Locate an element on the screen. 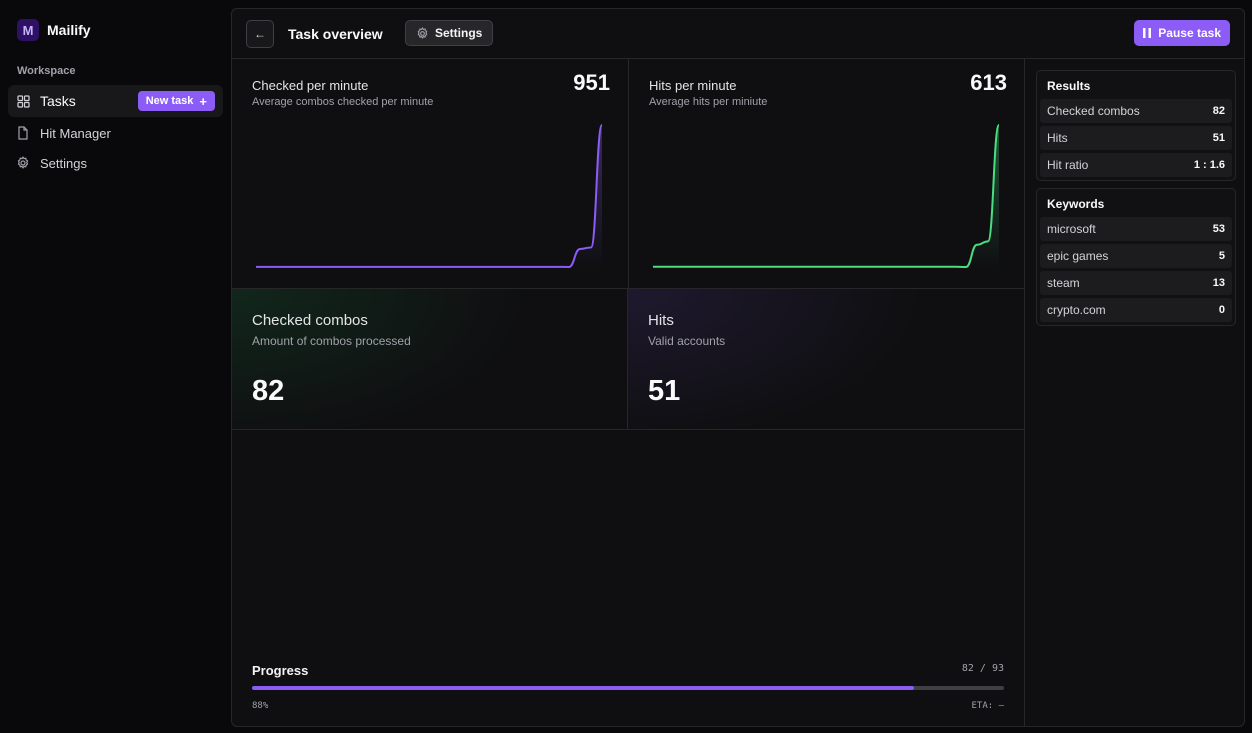 This screenshot has height=733, width=1252. plus-icon: + is located at coordinates (203, 101).